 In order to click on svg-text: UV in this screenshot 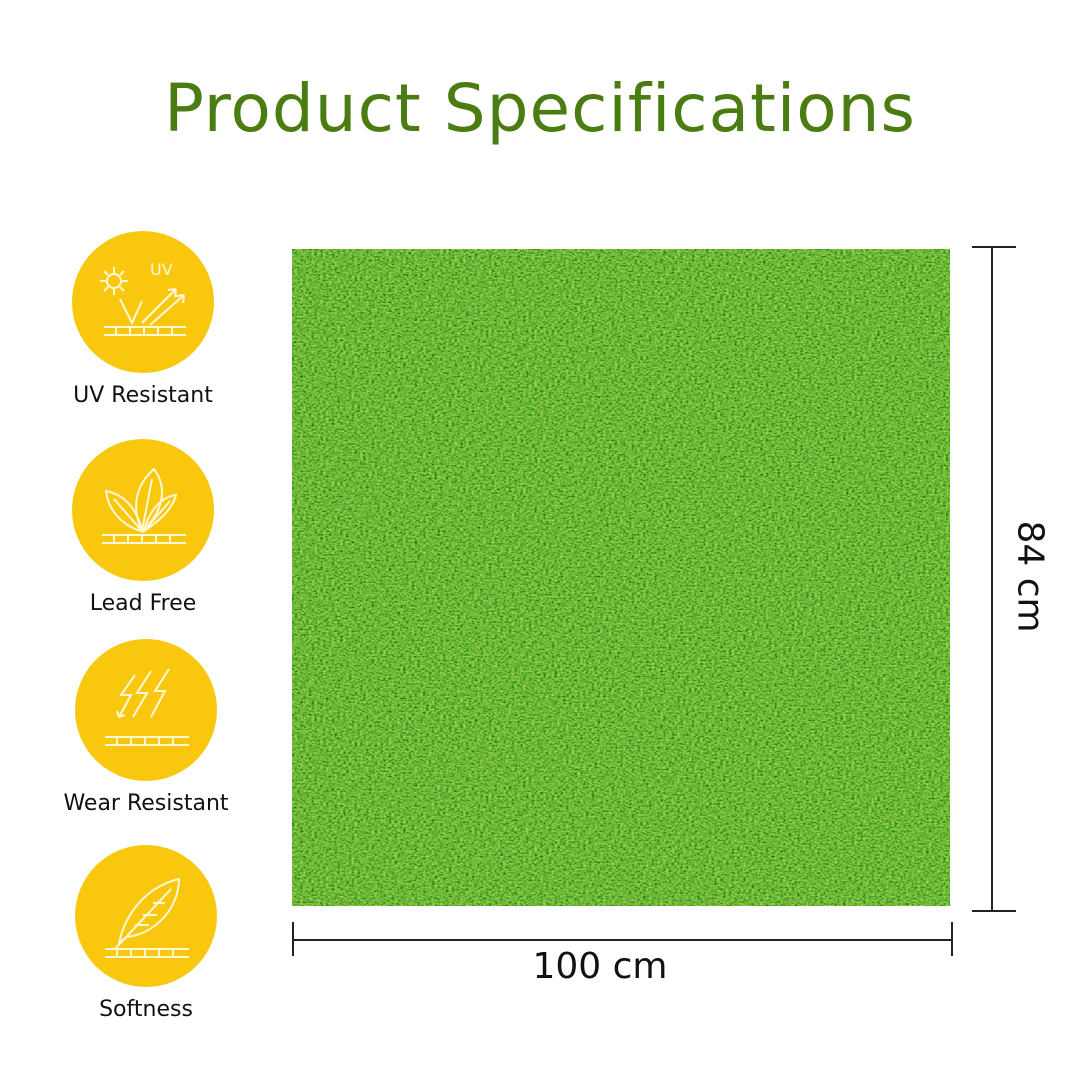, I will do `click(161, 269)`.